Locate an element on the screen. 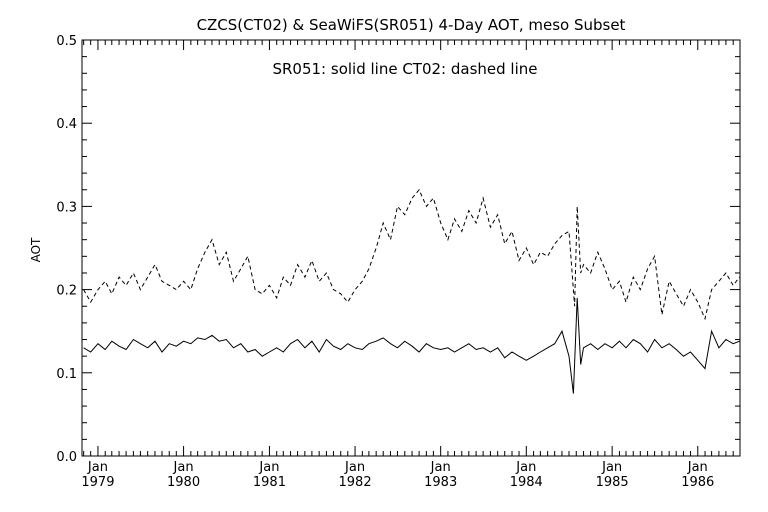 The height and width of the screenshot is (512, 768). y-tick-label: 0.4 is located at coordinates (66, 124).